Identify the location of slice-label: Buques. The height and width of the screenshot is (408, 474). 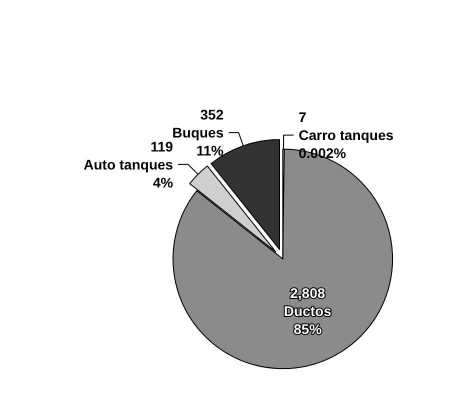
(198, 132).